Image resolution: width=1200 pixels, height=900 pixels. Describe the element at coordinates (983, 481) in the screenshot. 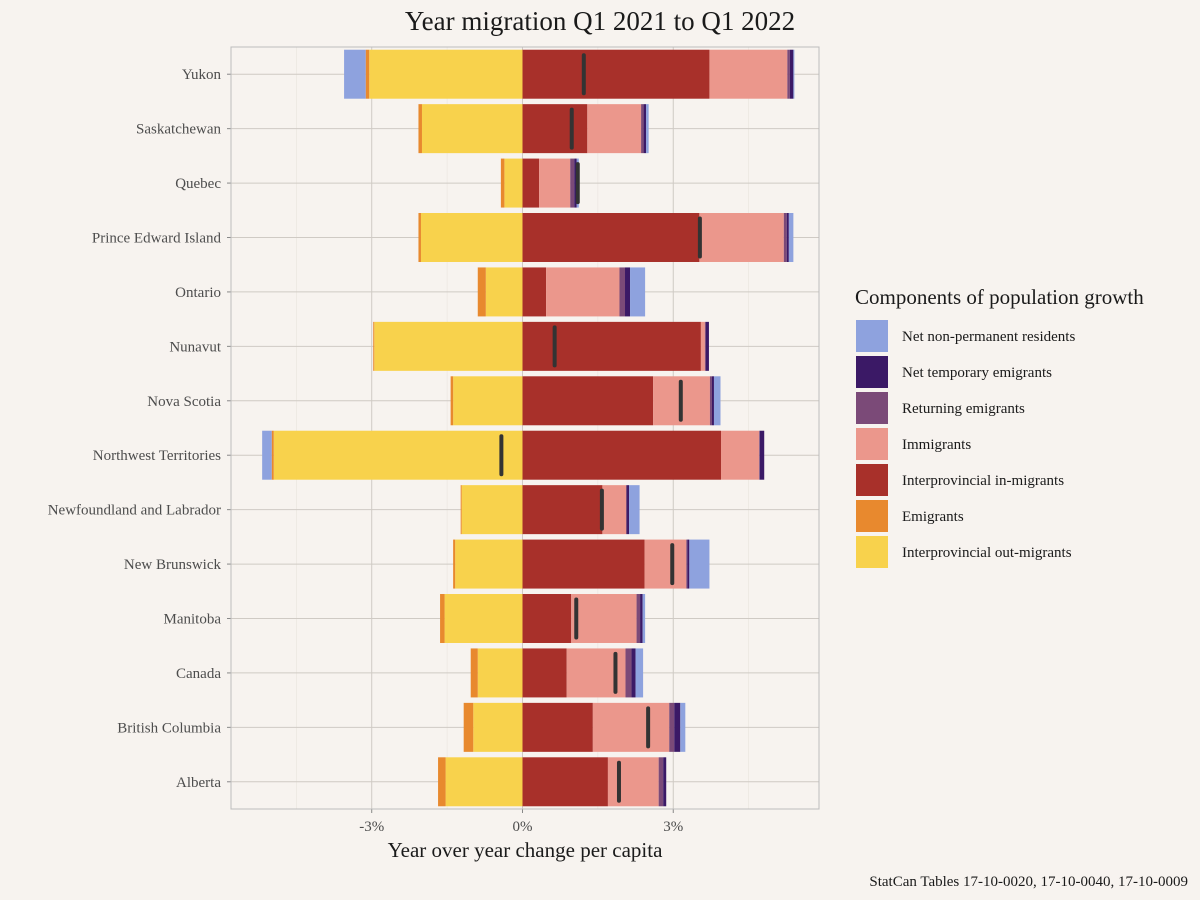

I see `legend-label: Interprovincial in-migrants` at that location.